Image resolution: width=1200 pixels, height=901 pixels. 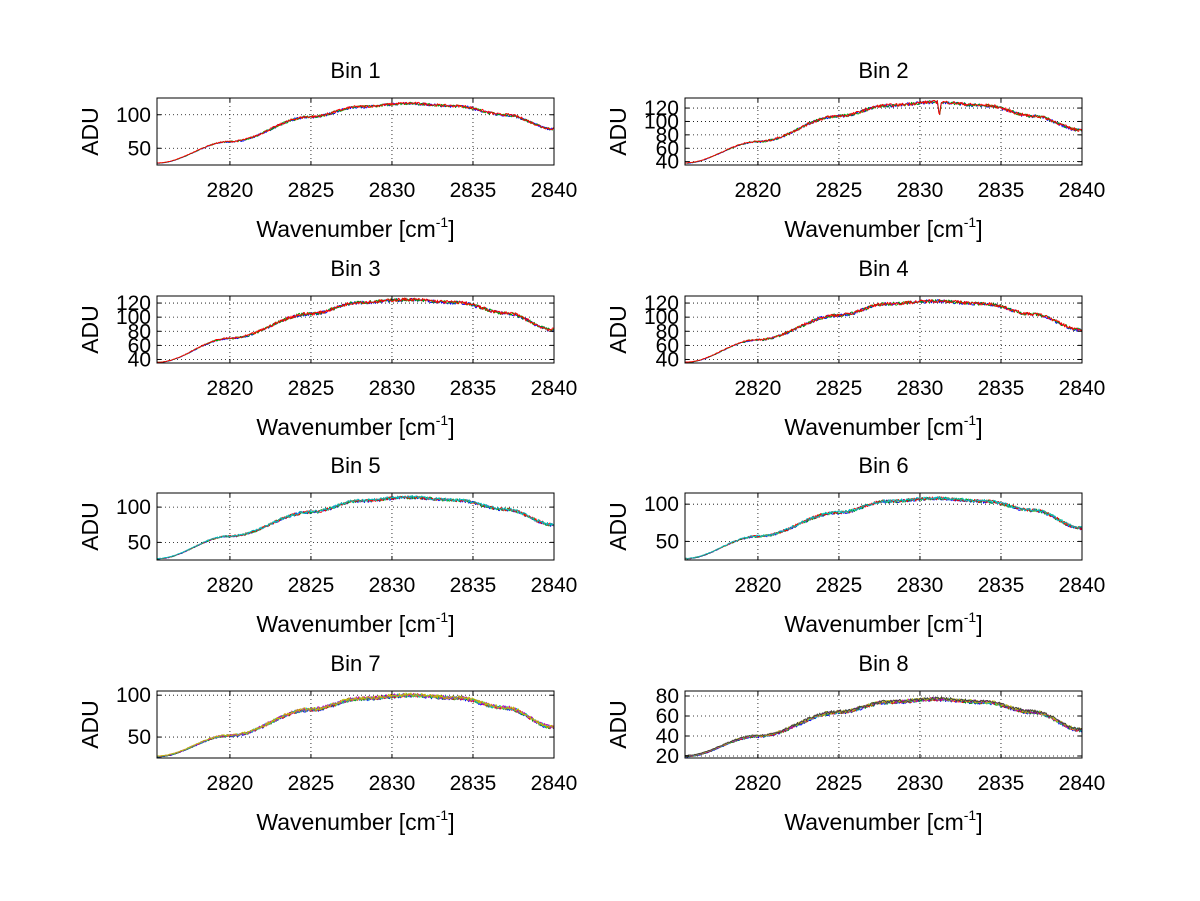 I want to click on subplot-title: Bin 2, so click(x=883, y=70).